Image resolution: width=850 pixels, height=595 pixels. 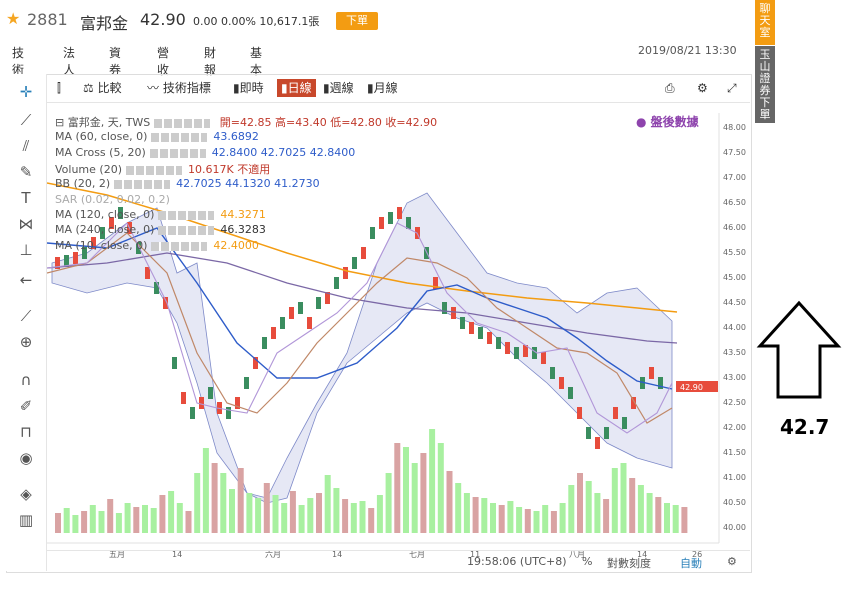 I want to click on legend-ma60: MA (60, close, 0) 43.6892, so click(x=157, y=136).